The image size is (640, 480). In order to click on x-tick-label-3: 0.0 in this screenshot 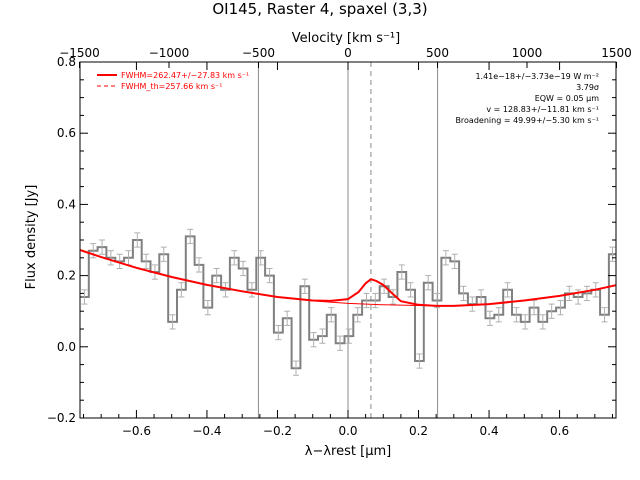, I will do `click(347, 431)`.